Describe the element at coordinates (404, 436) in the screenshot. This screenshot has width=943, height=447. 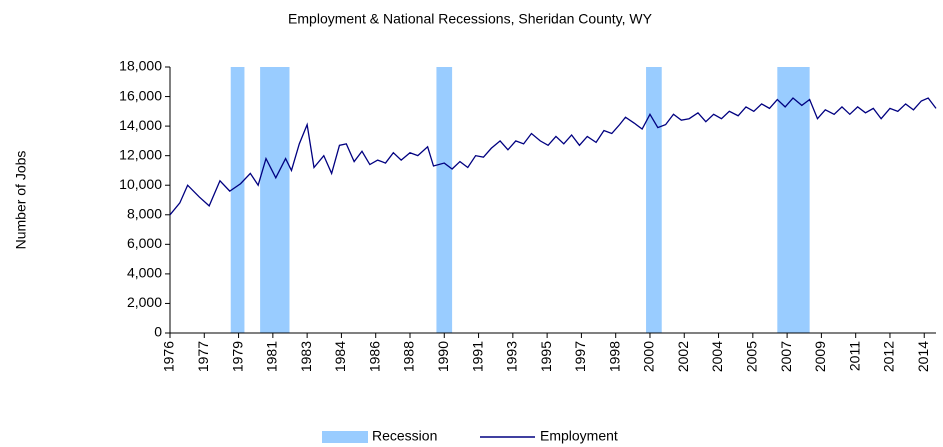
I see `legend-label: Recession` at that location.